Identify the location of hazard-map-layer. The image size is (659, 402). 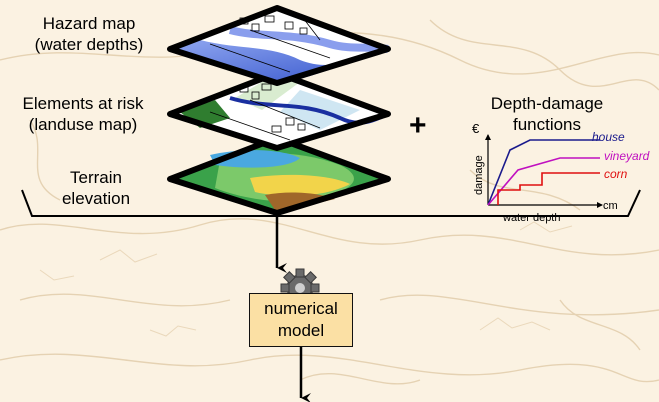
(279, 45).